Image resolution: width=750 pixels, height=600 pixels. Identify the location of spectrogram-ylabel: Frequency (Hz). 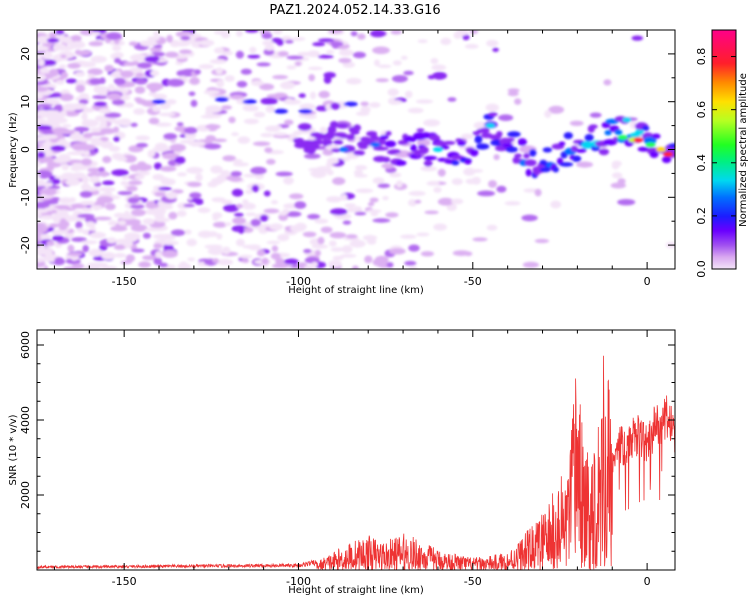
(13, 150).